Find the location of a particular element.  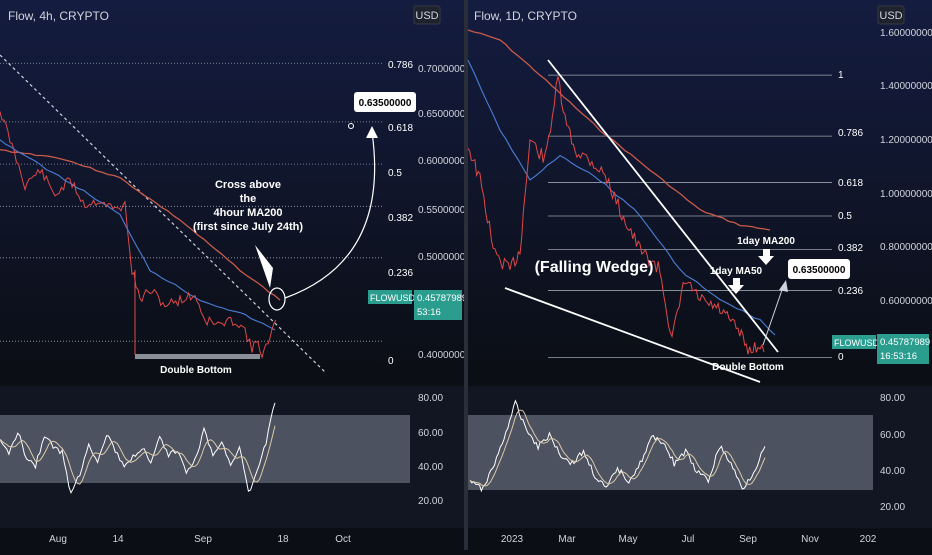

left-fib-label: 0.382 is located at coordinates (400, 218).